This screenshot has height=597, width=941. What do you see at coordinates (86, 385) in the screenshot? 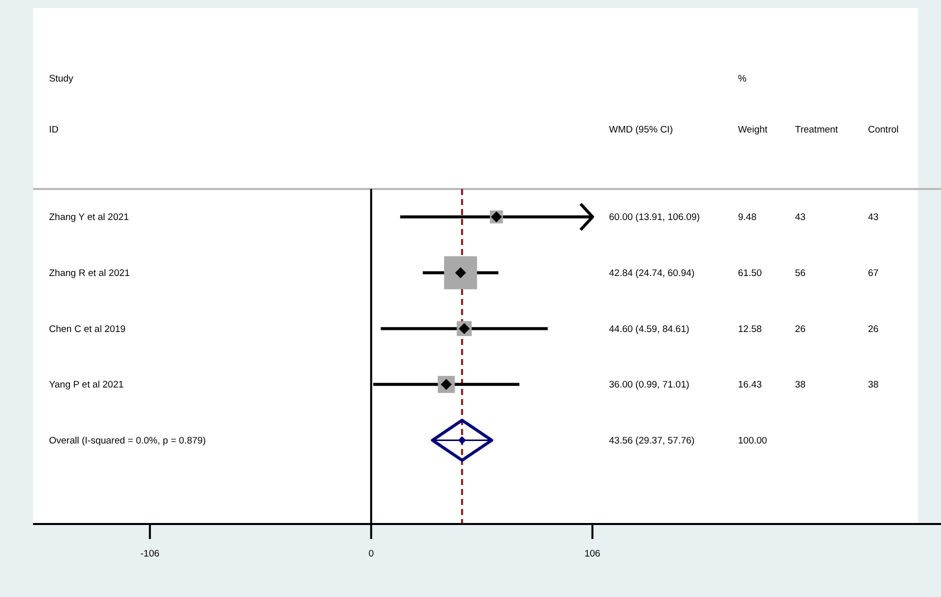
I see `y-tick-label: Yang P et al 2021` at bounding box center [86, 385].